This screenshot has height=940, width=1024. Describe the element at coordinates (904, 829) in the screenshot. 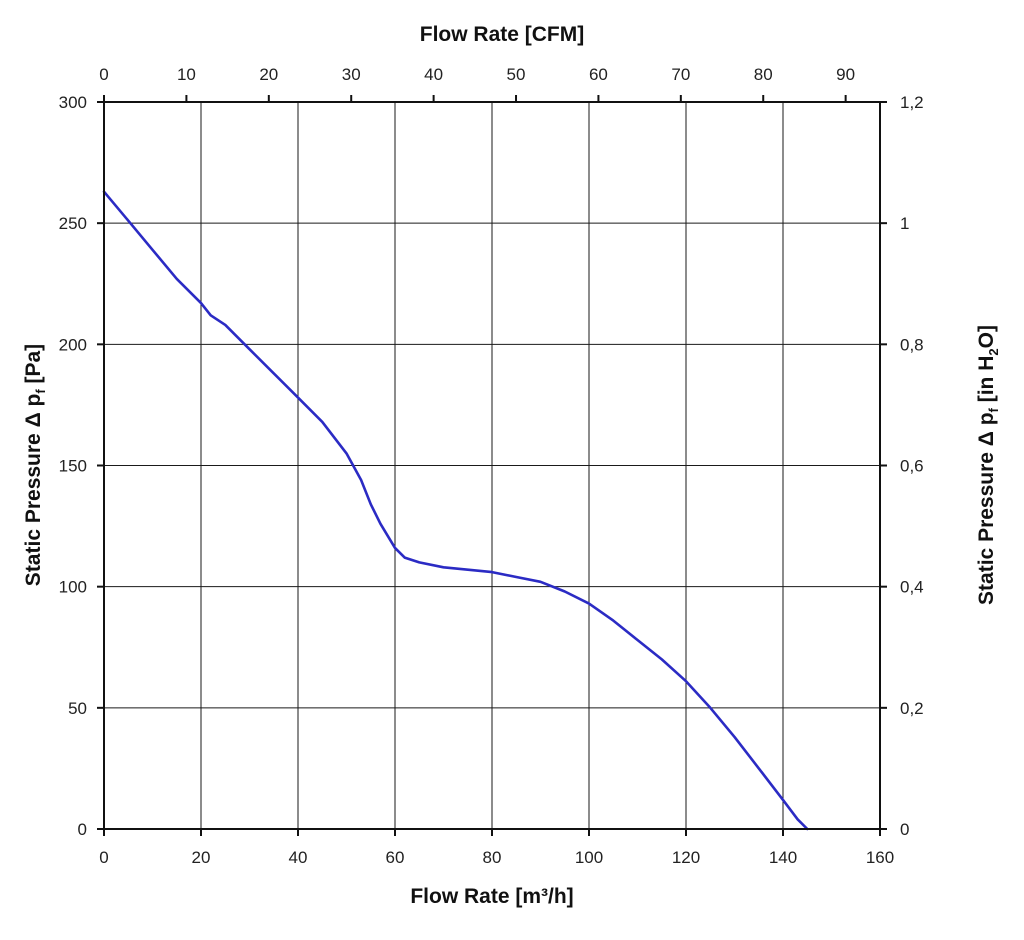

I see `y2-tick-label: 0` at that location.